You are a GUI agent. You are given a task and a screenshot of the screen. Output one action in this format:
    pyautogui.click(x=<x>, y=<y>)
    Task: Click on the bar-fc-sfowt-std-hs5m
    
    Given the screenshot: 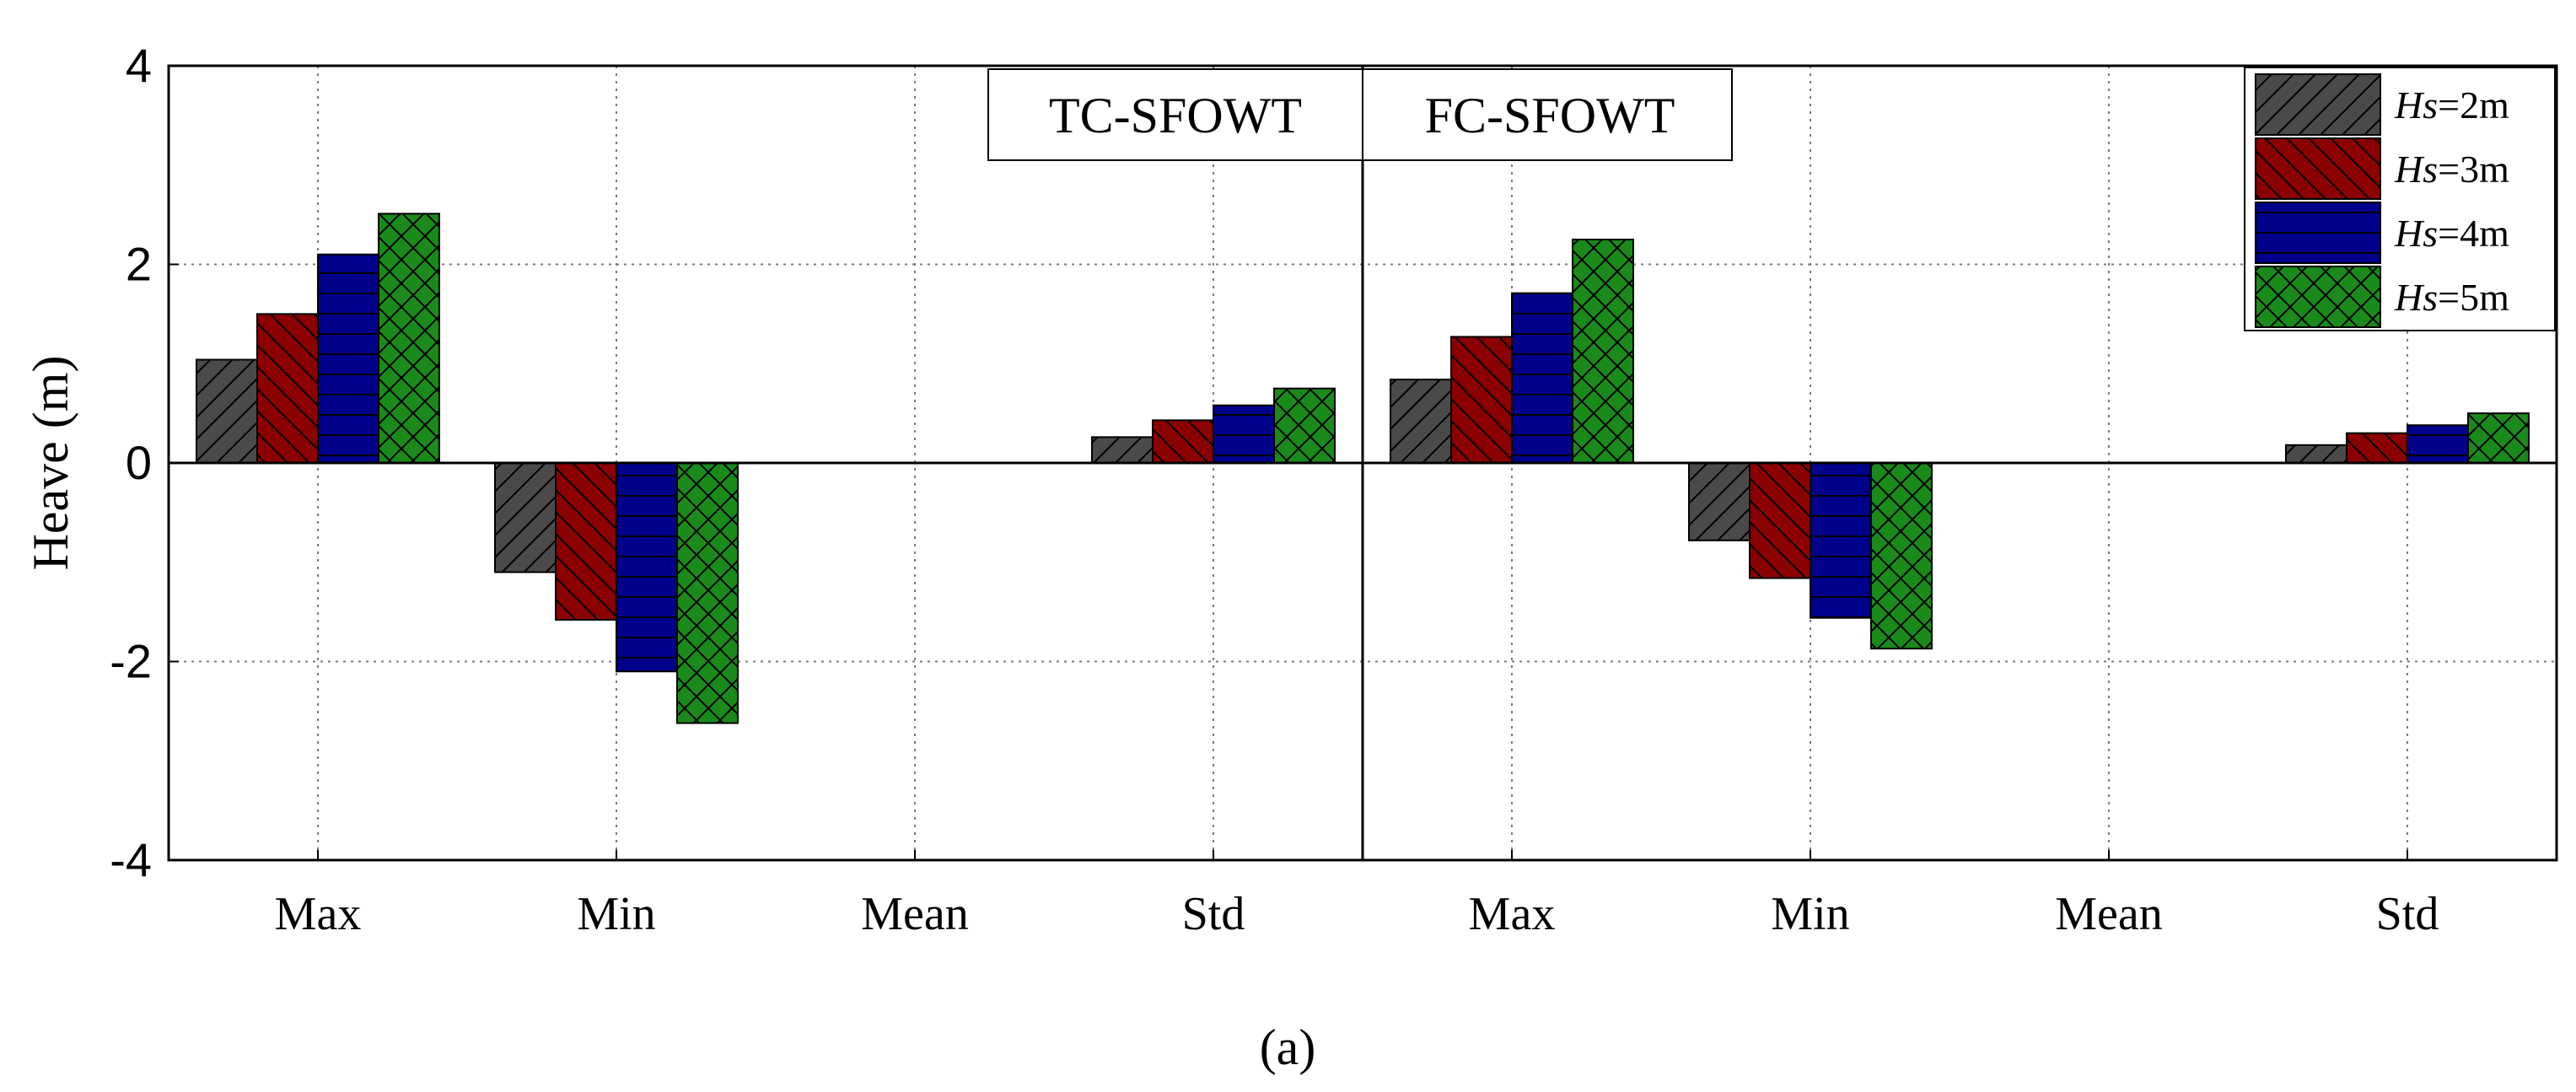 What is the action you would take?
    pyautogui.click(x=2498, y=438)
    